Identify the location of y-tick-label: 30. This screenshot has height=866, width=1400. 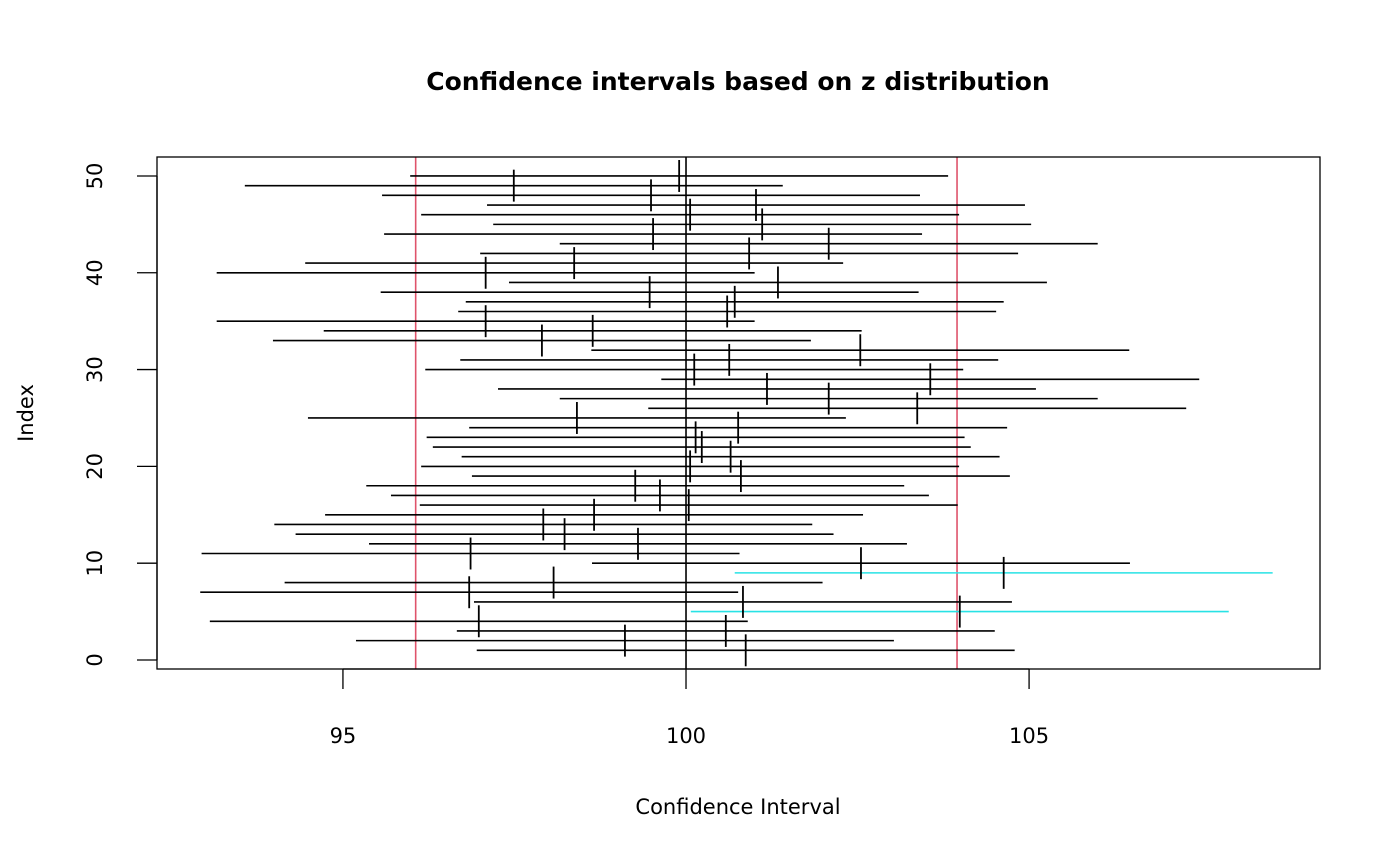
(95, 369).